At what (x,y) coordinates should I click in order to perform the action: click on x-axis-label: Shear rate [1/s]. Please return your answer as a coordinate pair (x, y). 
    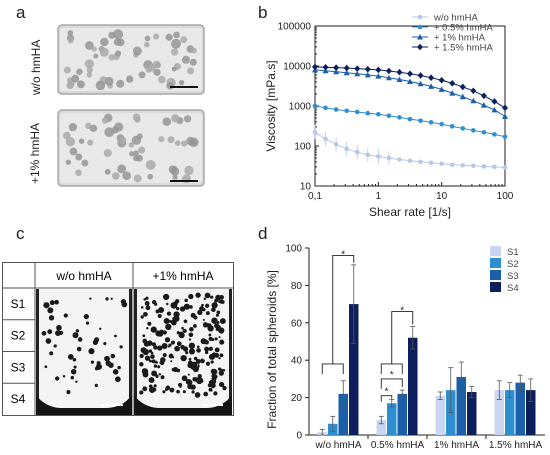
    Looking at the image, I should click on (410, 212).